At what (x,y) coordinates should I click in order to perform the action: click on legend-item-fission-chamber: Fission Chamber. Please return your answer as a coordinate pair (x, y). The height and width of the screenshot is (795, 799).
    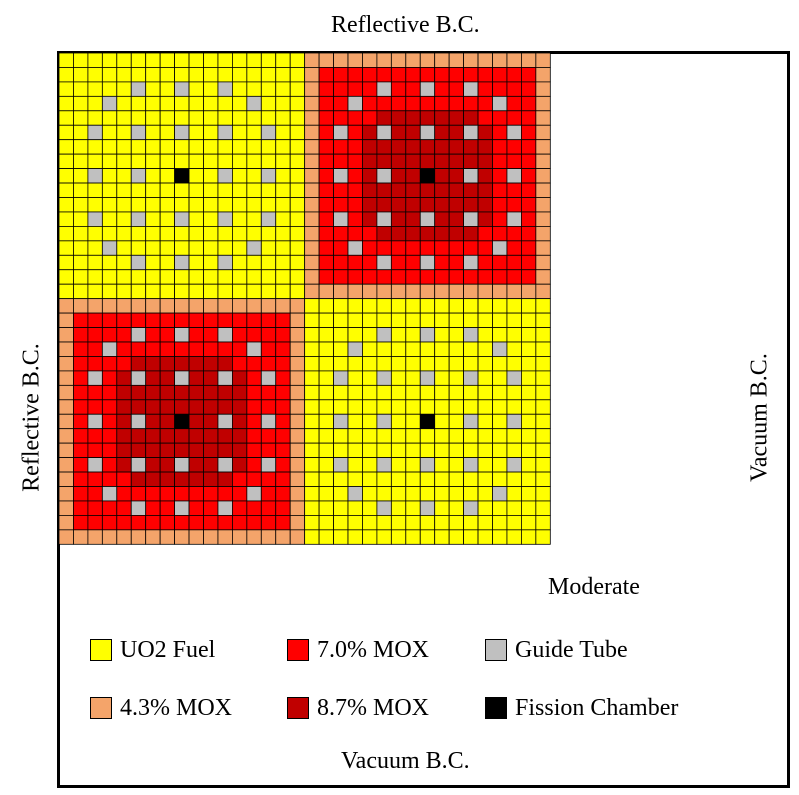
    Looking at the image, I should click on (581, 708).